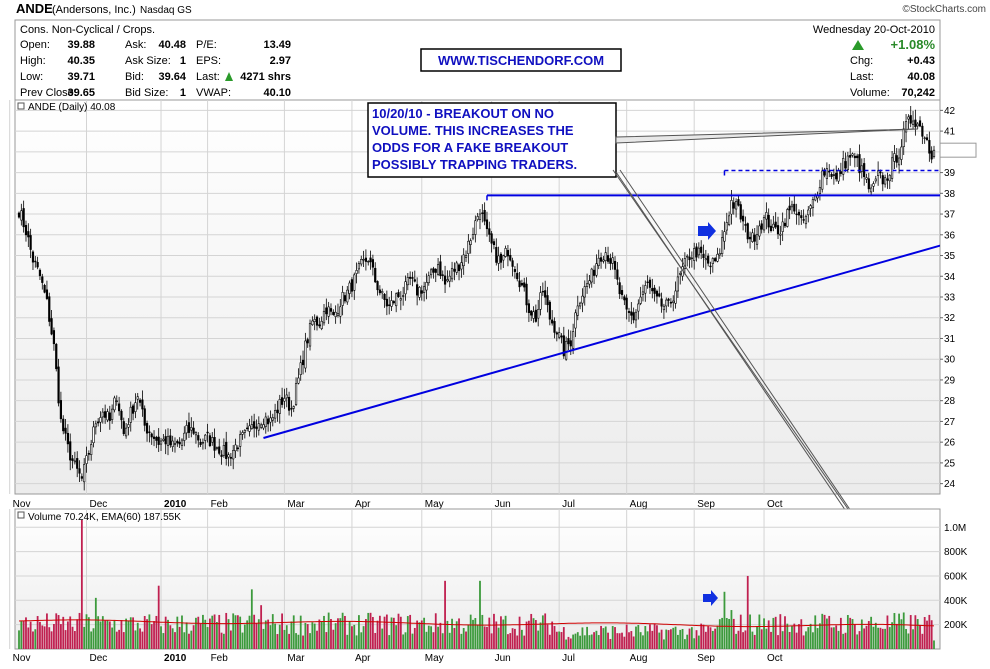 The width and height of the screenshot is (990, 669). Describe the element at coordinates (950, 132) in the screenshot. I see `price-tick-label: 41` at that location.